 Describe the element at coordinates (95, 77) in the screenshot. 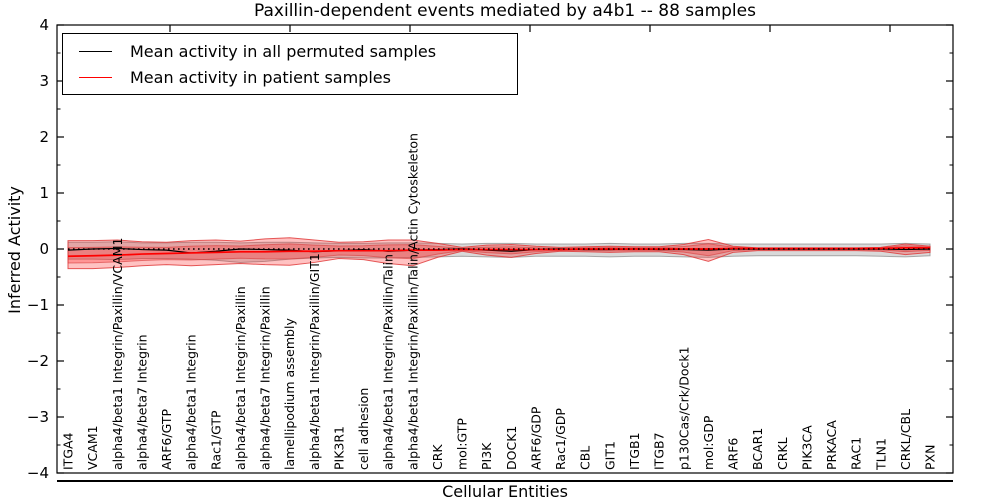

I see `patient-line-swatch` at that location.